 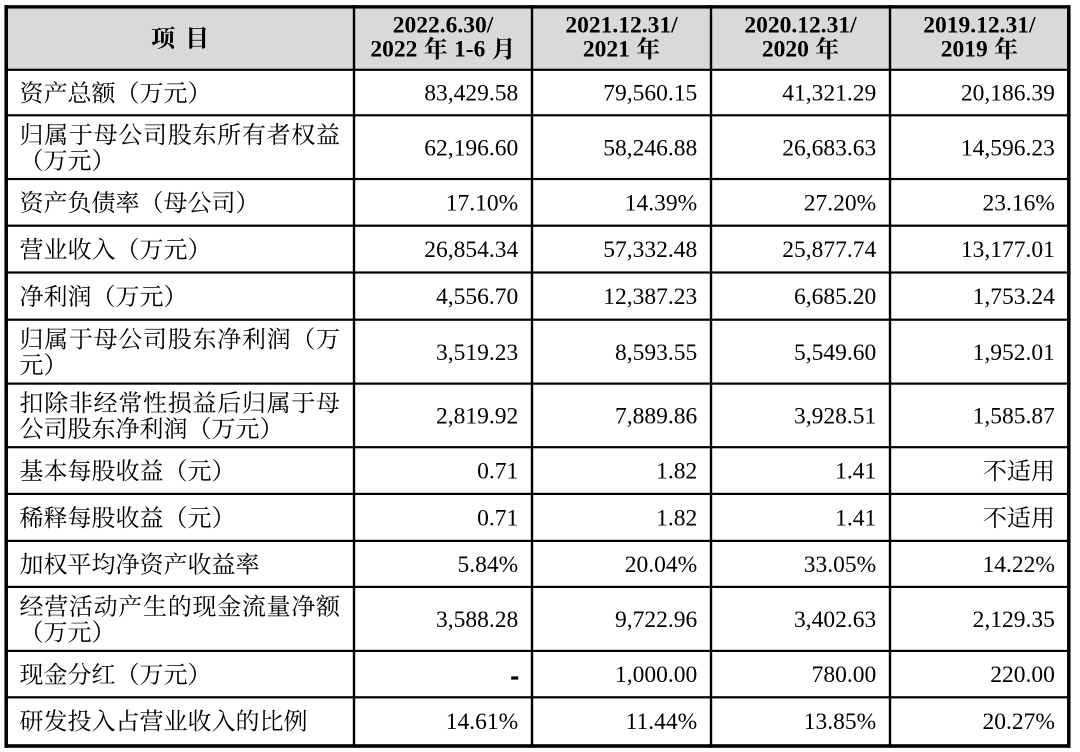 What do you see at coordinates (477, 353) in the screenshot?
I see `svg-text: 3,519.23` at bounding box center [477, 353].